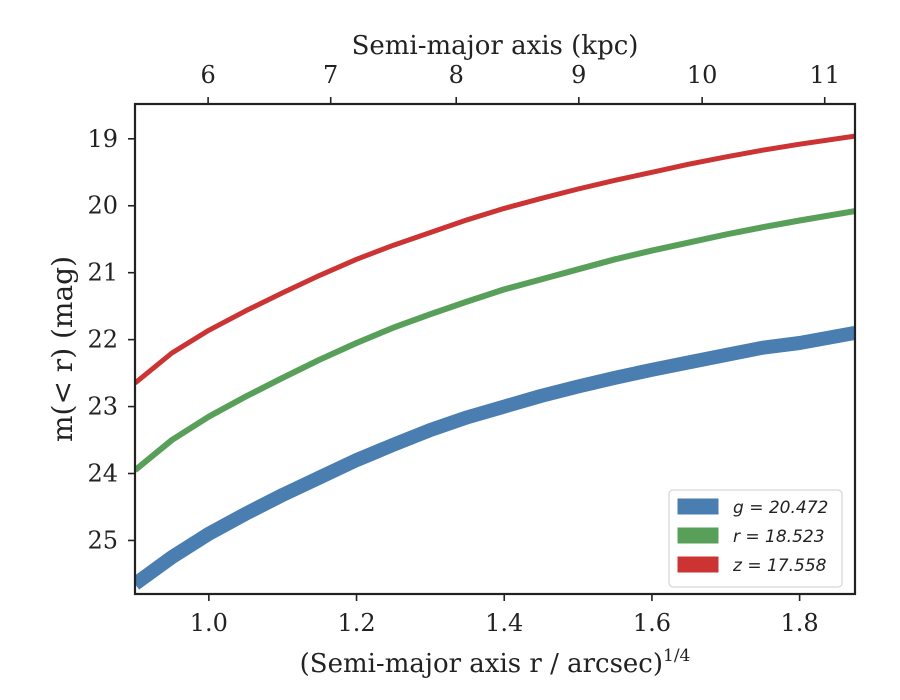 This screenshot has height=700, width=900. Describe the element at coordinates (207, 75) in the screenshot. I see `top-tick-label: 6` at that location.